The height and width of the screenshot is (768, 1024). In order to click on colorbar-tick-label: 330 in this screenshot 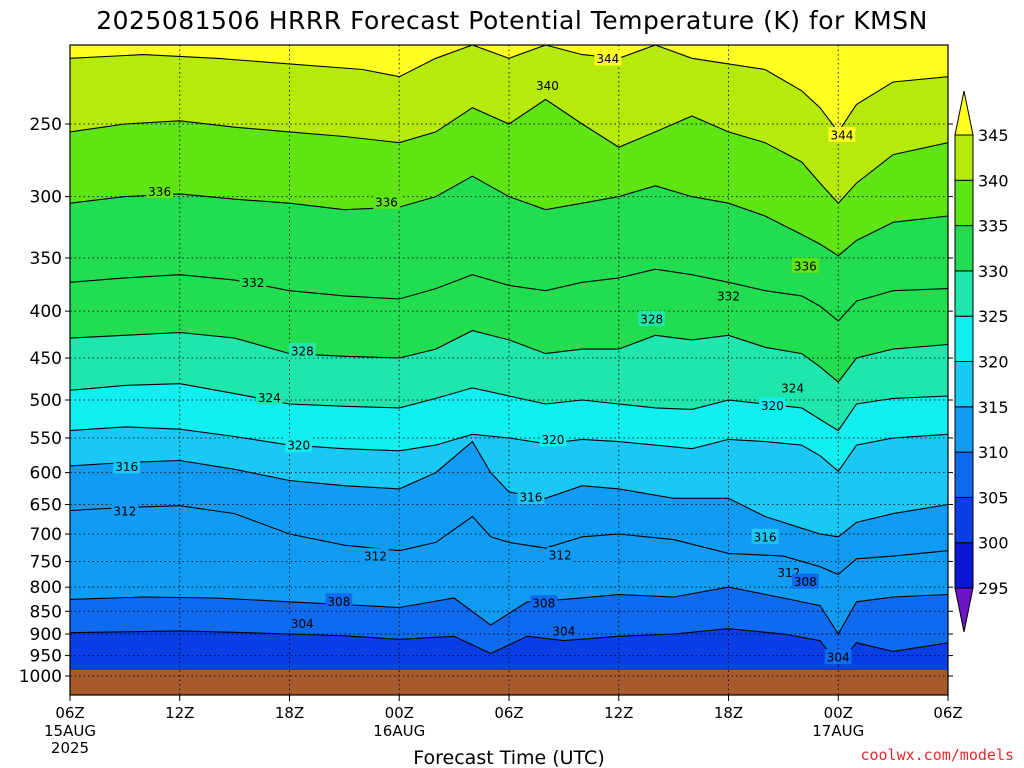, I will do `click(993, 271)`.